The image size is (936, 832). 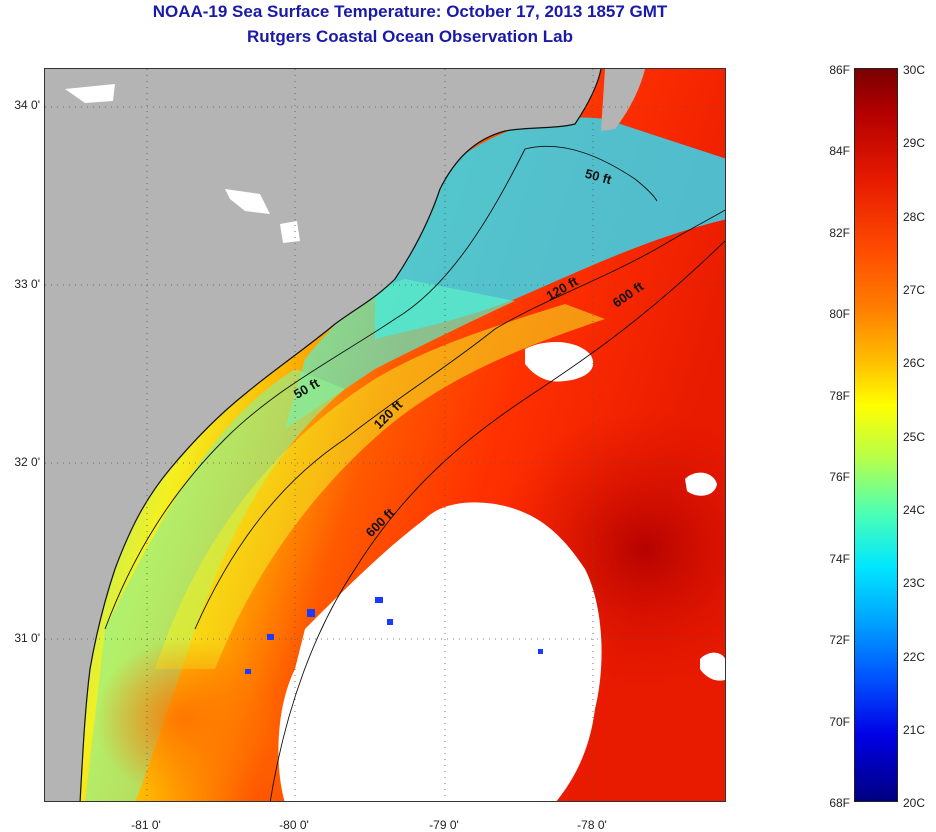 I want to click on cyan-green-band, so click(x=400, y=354).